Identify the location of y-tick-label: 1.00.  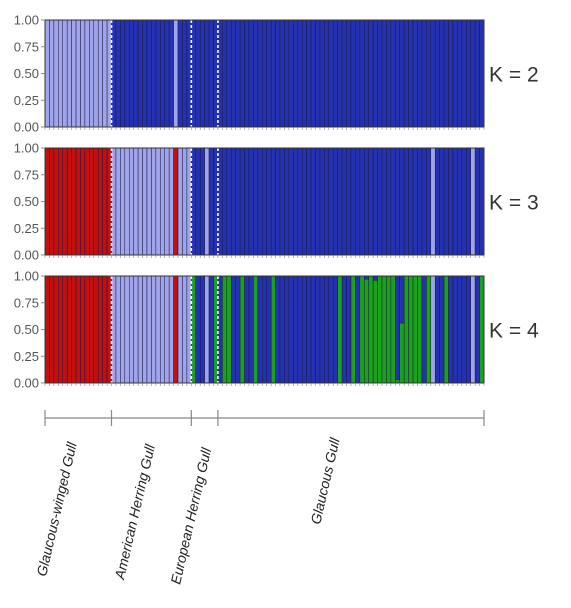
(26, 148).